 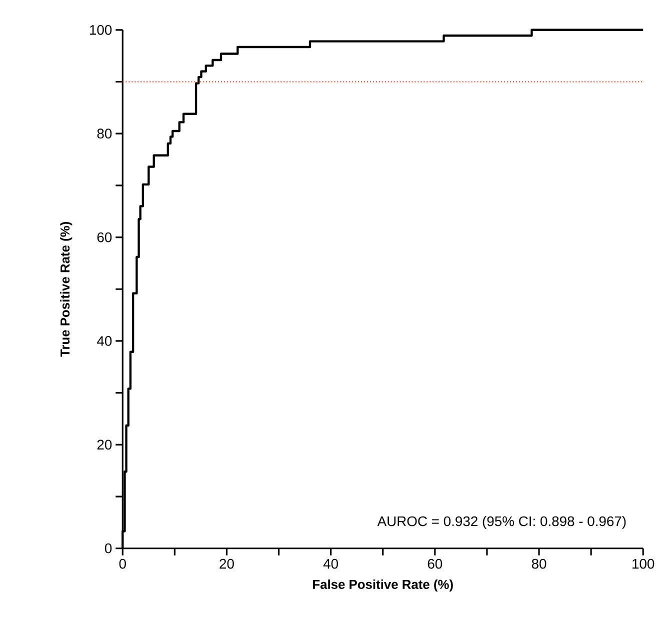 What do you see at coordinates (108, 548) in the screenshot?
I see `y-tick-label: 0` at bounding box center [108, 548].